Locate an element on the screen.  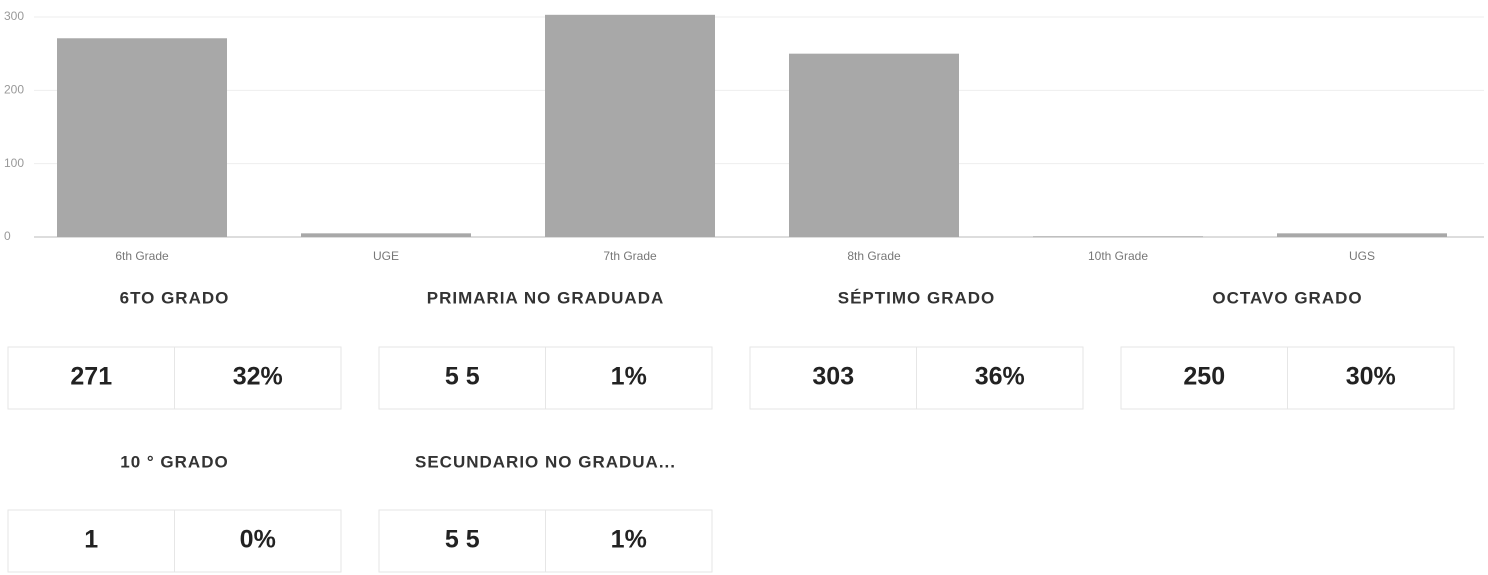
card-count: 250 is located at coordinates (1204, 377).